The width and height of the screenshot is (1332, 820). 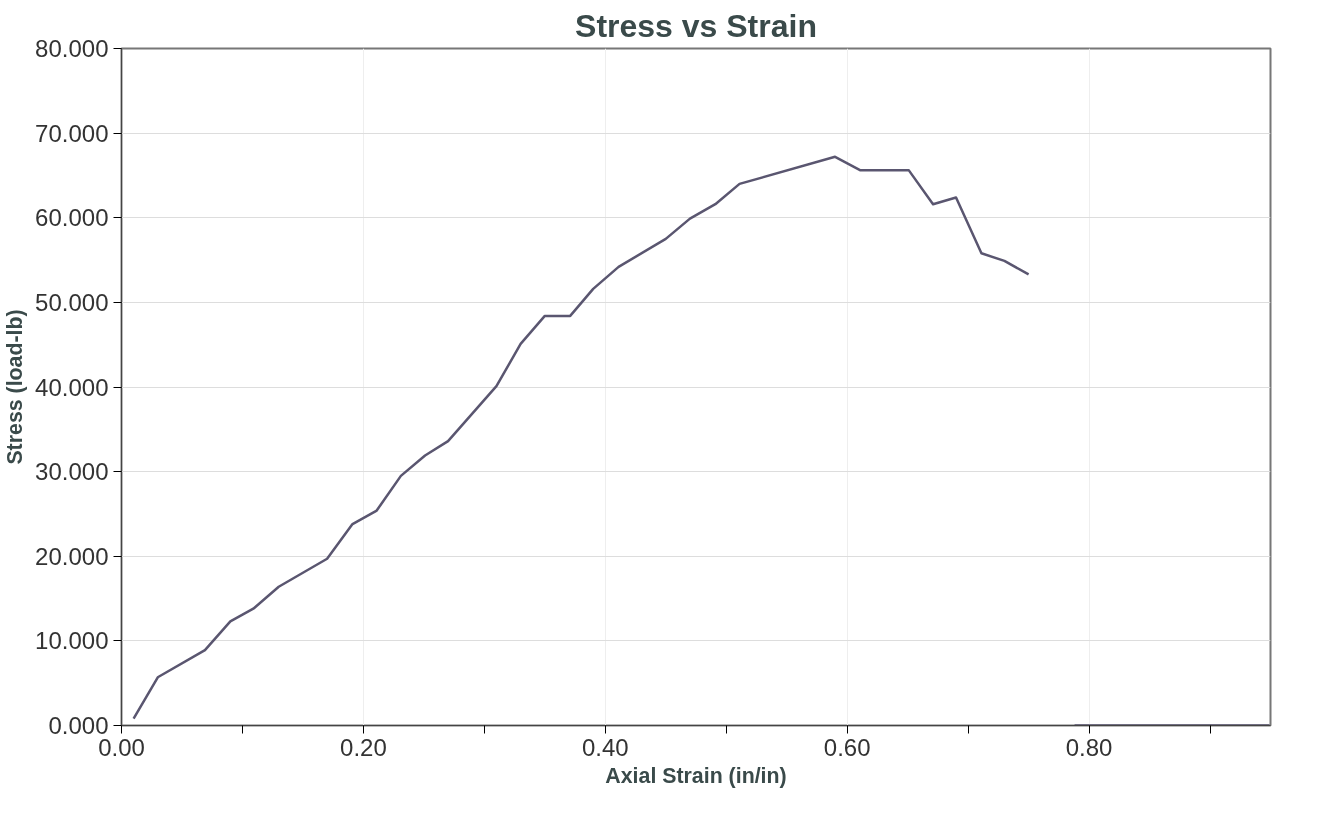 I want to click on y-tick-label: 70.000, so click(x=72, y=133).